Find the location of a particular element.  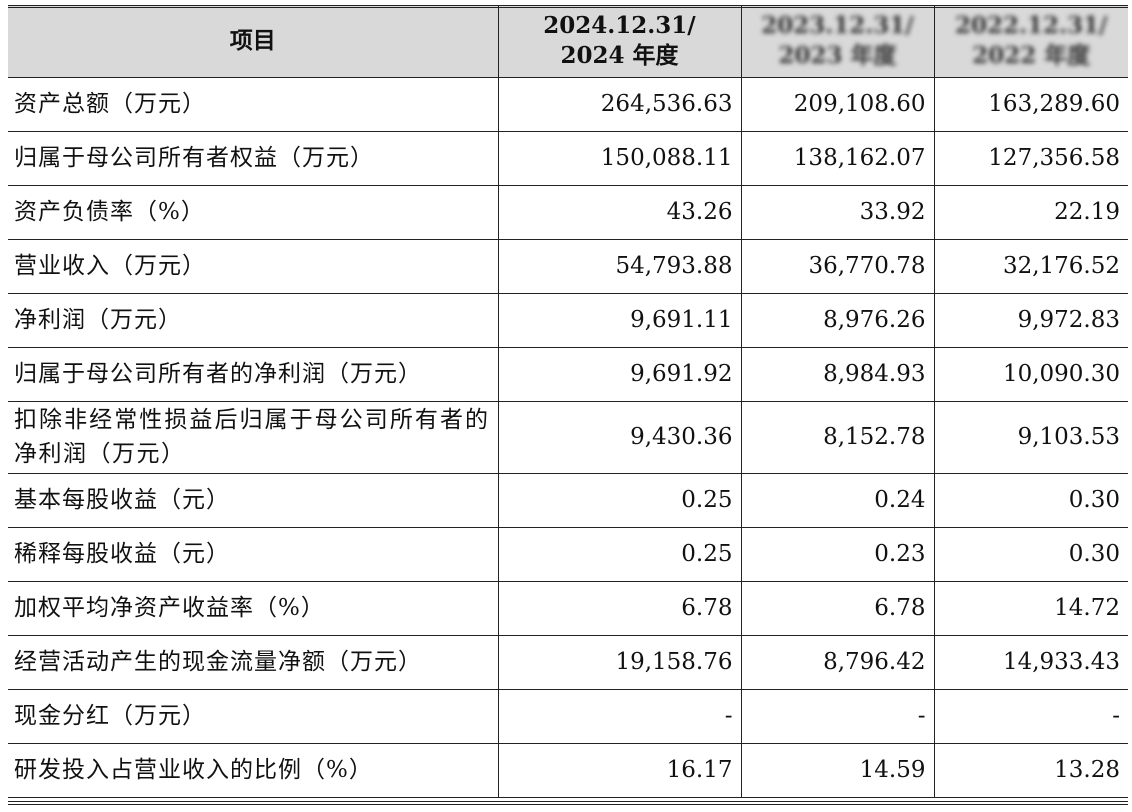

cell-2022: 9,103.53 is located at coordinates (1031, 437).